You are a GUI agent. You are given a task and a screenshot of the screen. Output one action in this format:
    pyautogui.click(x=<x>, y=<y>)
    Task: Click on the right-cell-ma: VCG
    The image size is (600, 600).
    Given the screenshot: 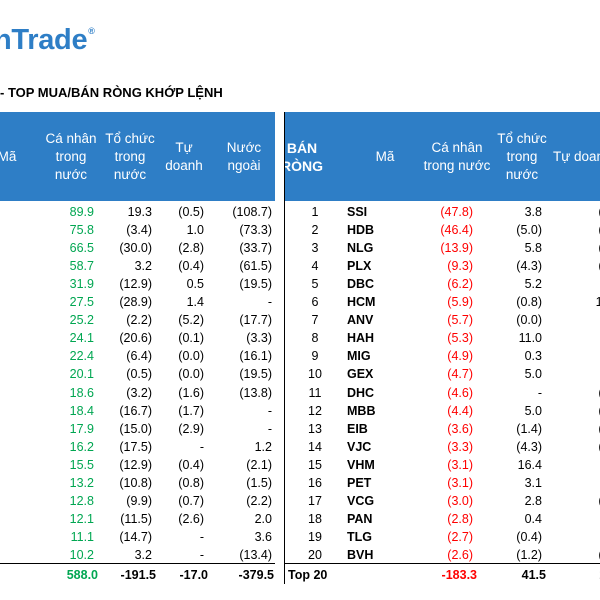 What is the action you would take?
    pyautogui.click(x=361, y=500)
    